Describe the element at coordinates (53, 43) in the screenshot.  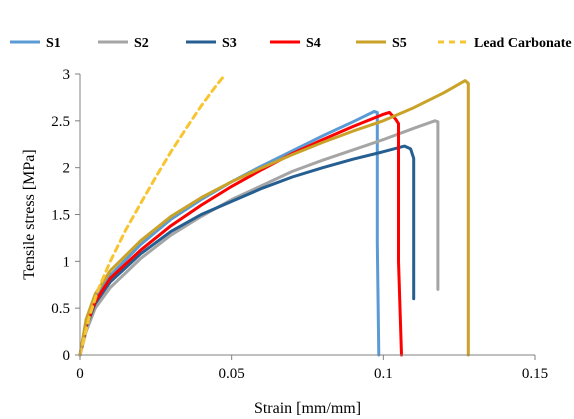
I see `legend-label-s1: S1` at that location.